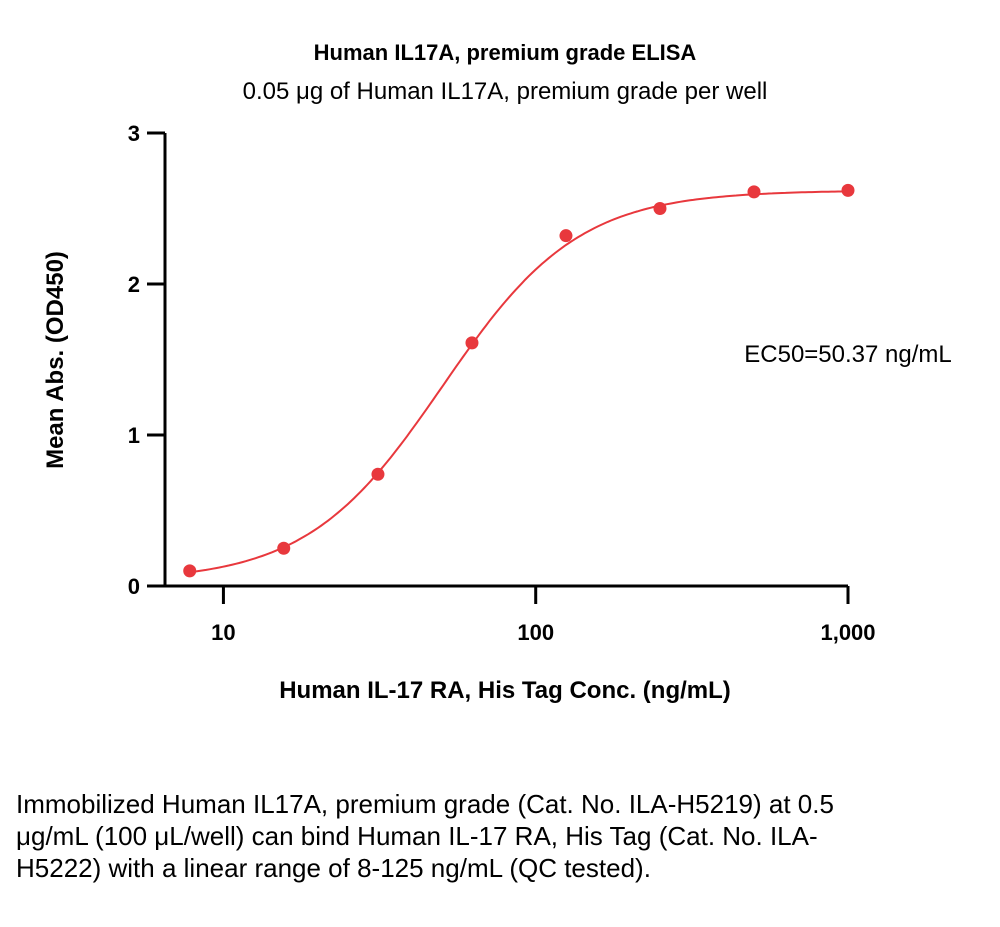 The image size is (1000, 927). What do you see at coordinates (847, 632) in the screenshot?
I see `x-tick-label: 1,000` at bounding box center [847, 632].